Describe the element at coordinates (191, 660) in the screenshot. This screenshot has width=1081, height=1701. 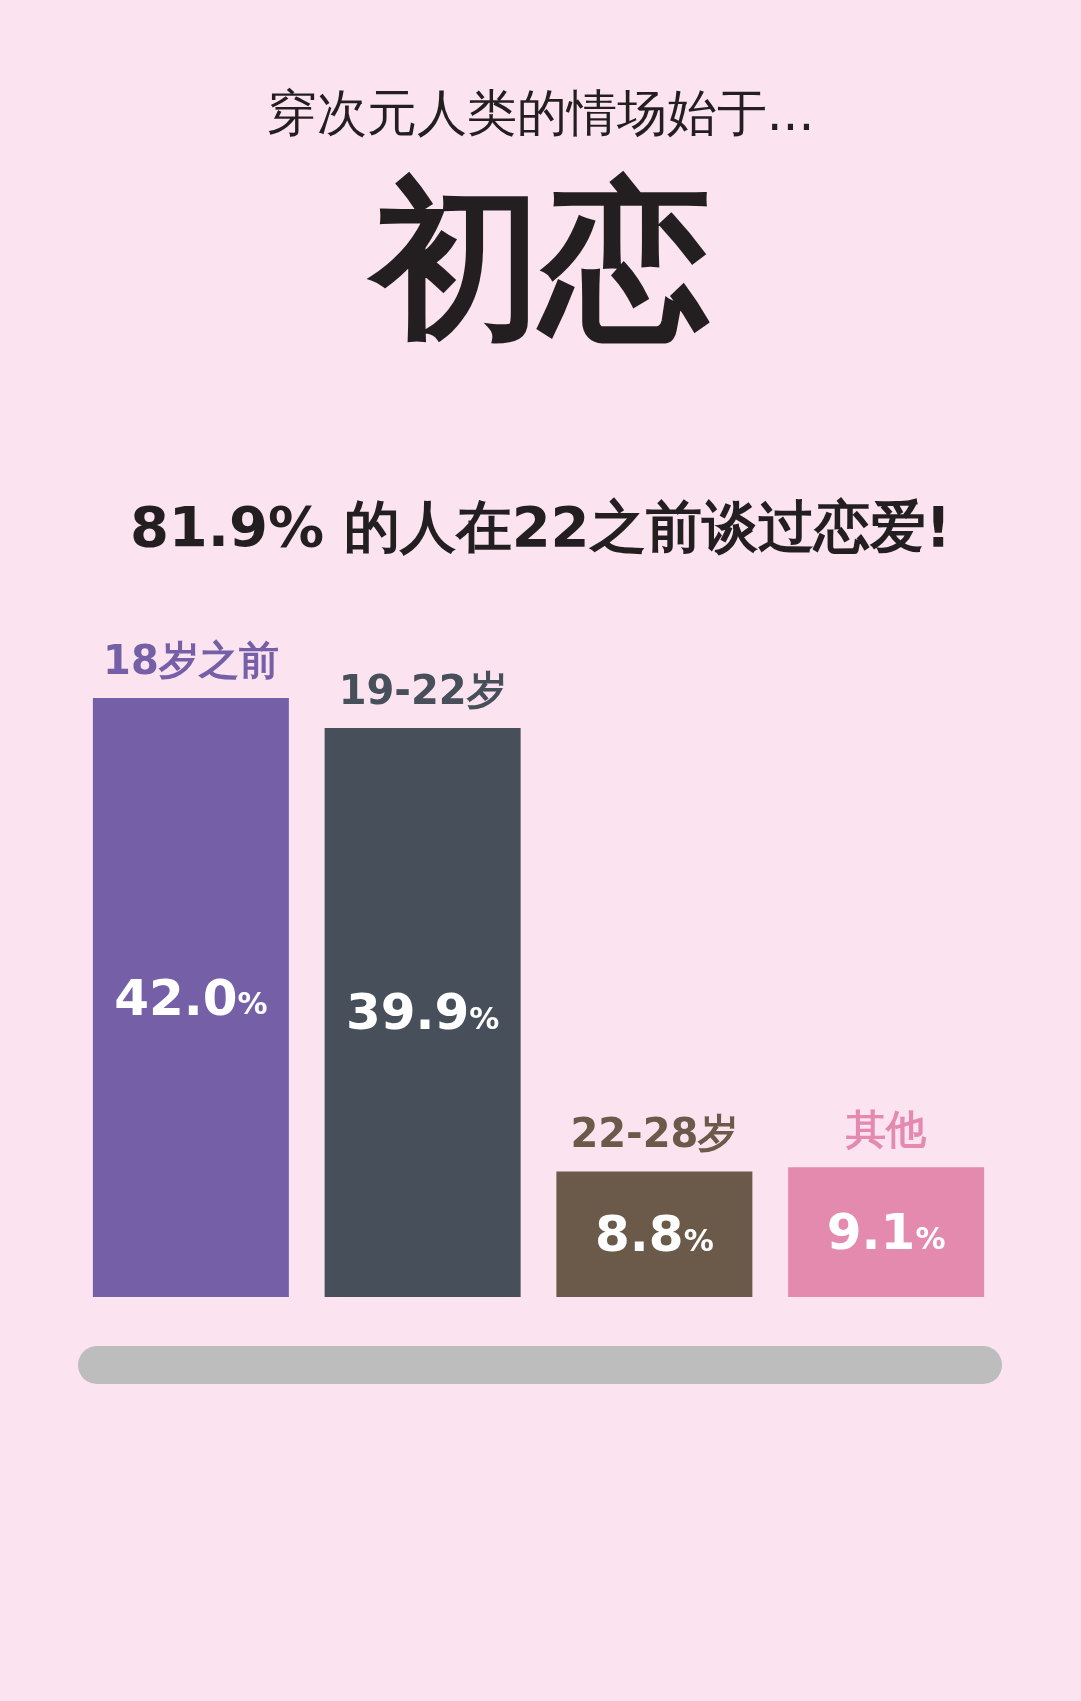
I see `x-tick-label: 18岁之前` at that location.